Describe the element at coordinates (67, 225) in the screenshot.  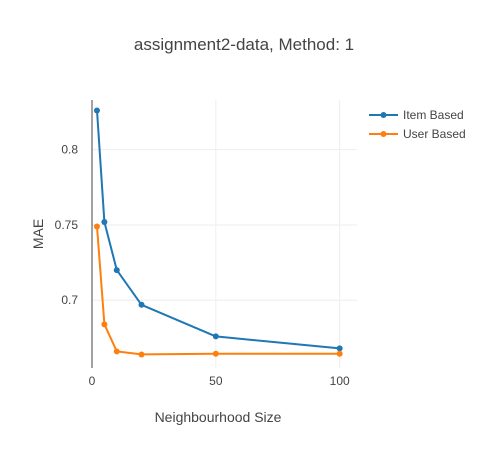
I see `y-tick-label: 0.75` at that location.